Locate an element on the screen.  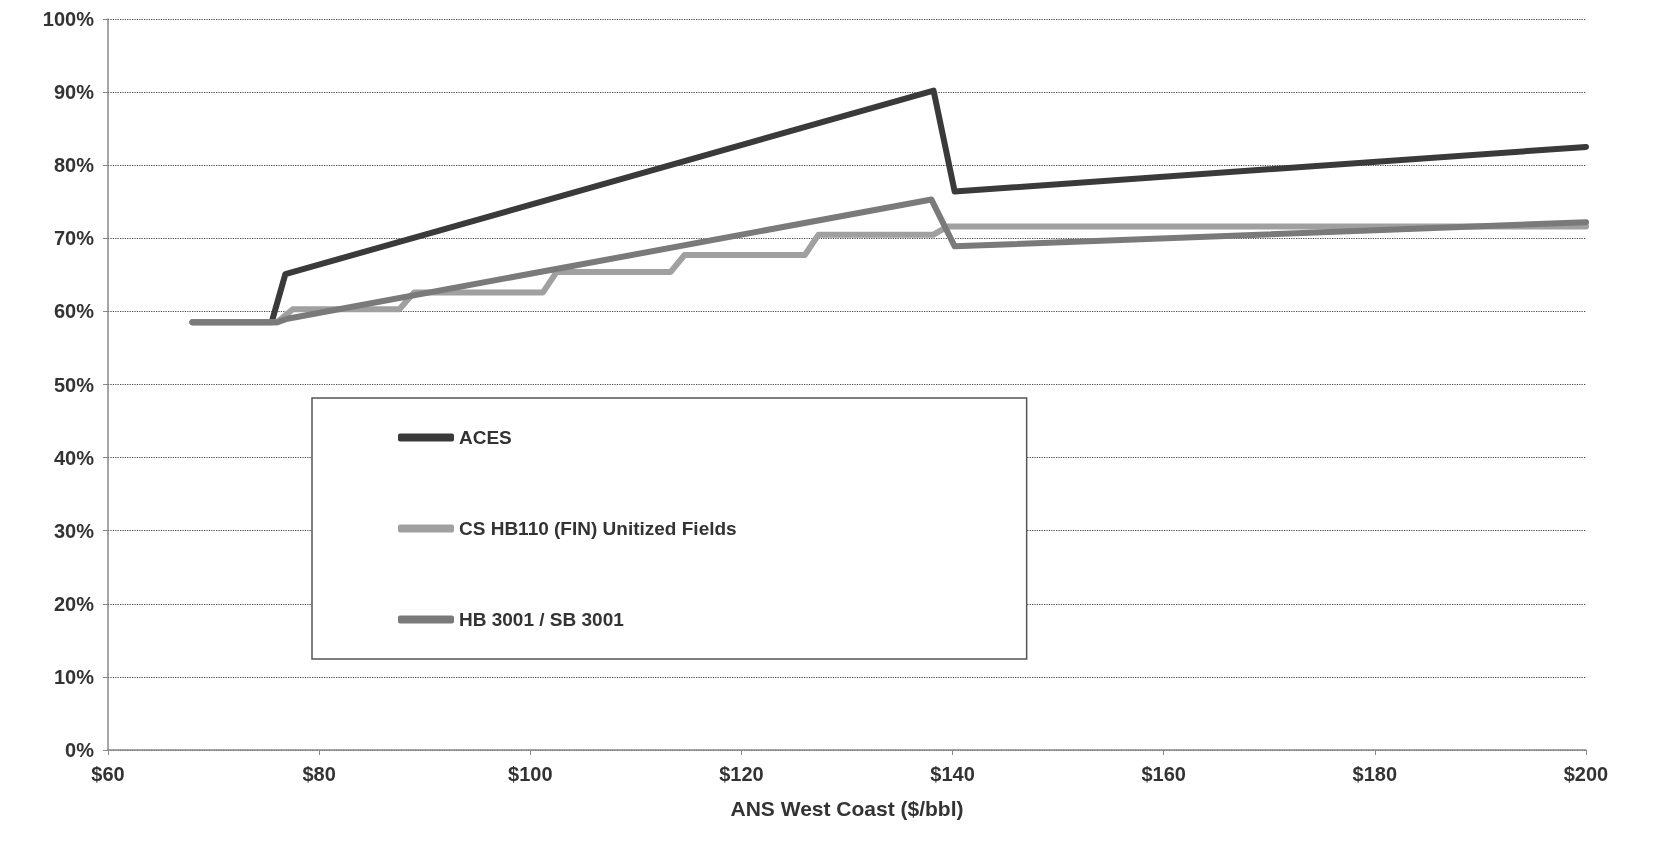
y-tick-label: 40% is located at coordinates (74, 457).